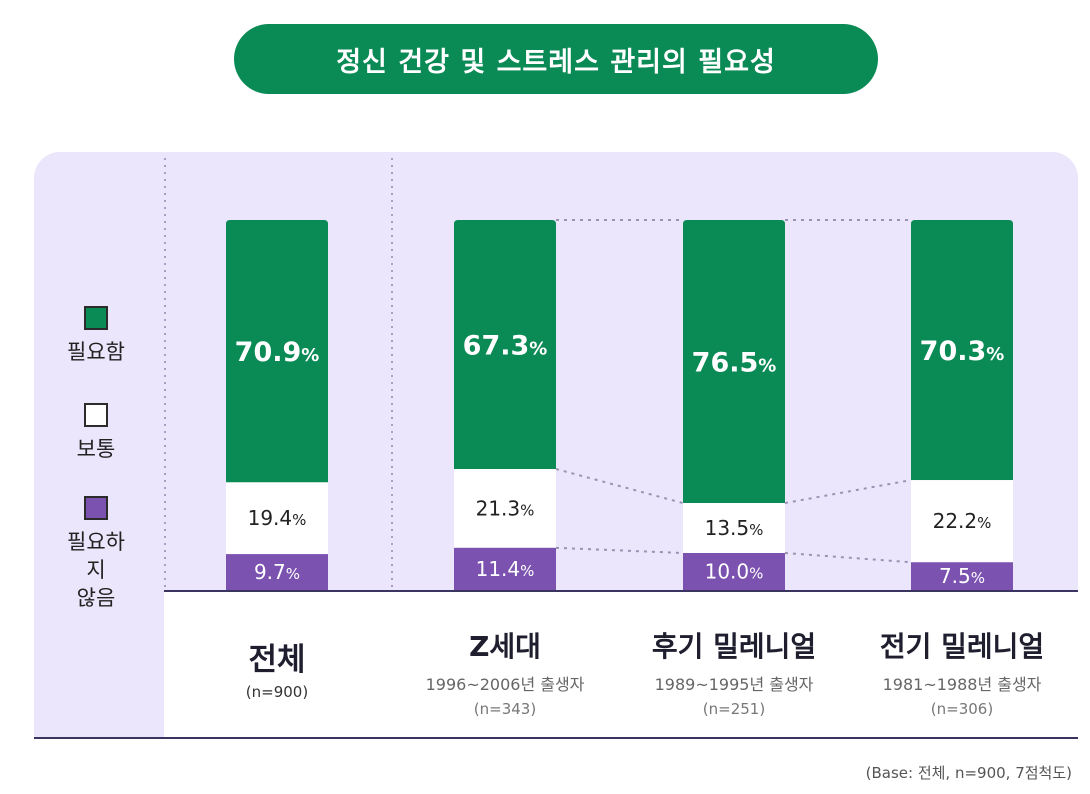  I want to click on data-label: 76.5%, so click(734, 363).